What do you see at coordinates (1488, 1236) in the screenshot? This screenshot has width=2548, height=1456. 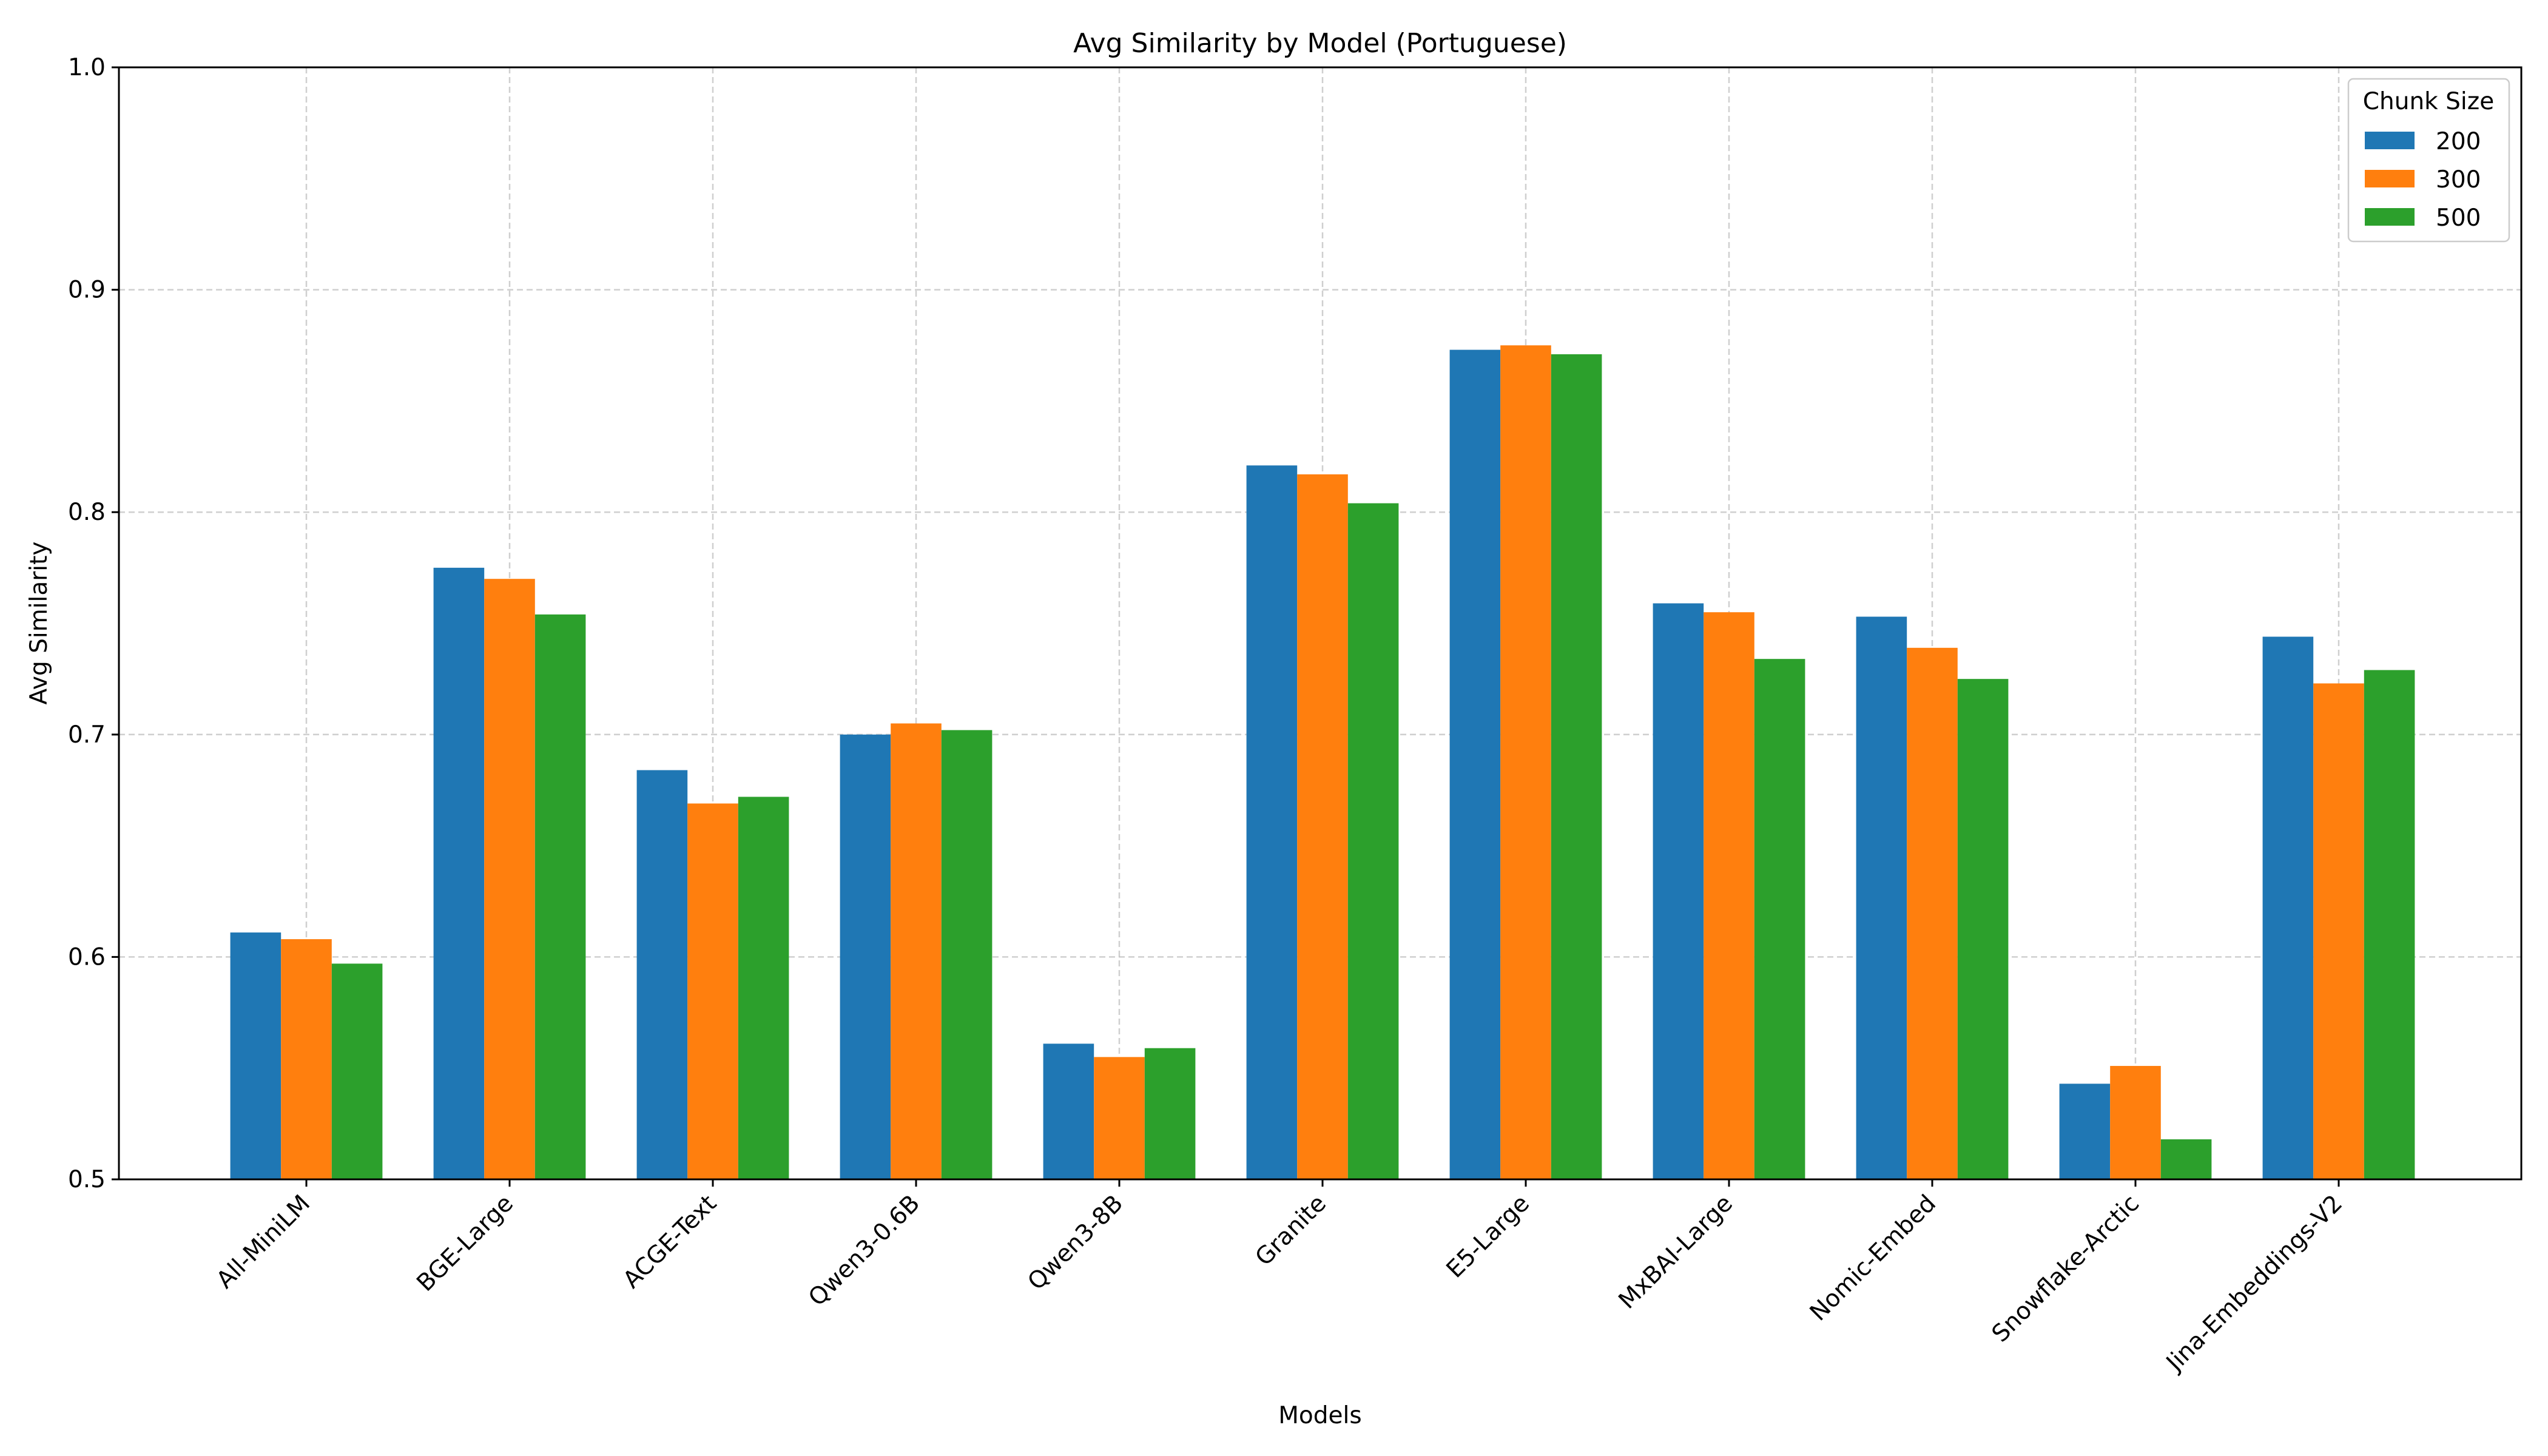 I see `x-tick-label: E5-Large` at bounding box center [1488, 1236].